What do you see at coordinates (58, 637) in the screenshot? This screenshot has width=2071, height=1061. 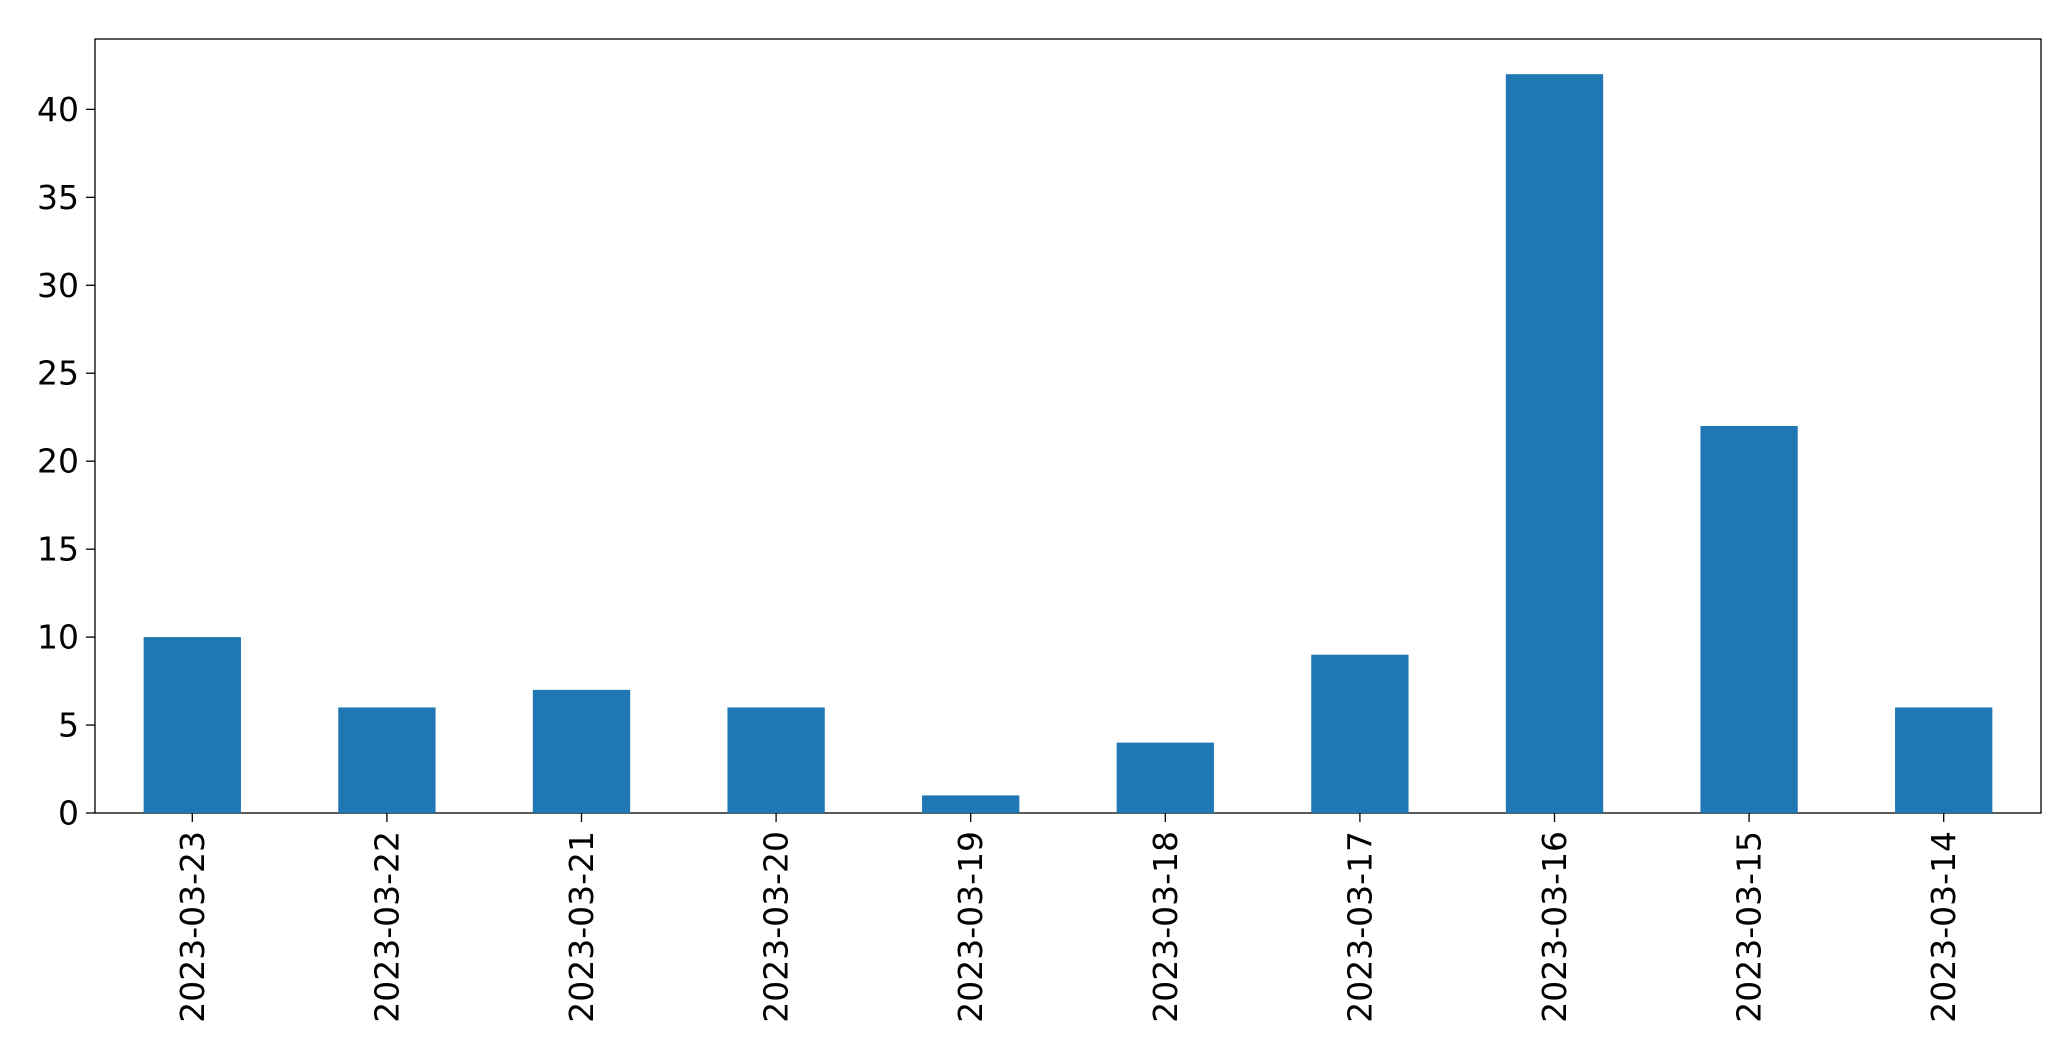 I see `y-tick-label: 10` at bounding box center [58, 637].